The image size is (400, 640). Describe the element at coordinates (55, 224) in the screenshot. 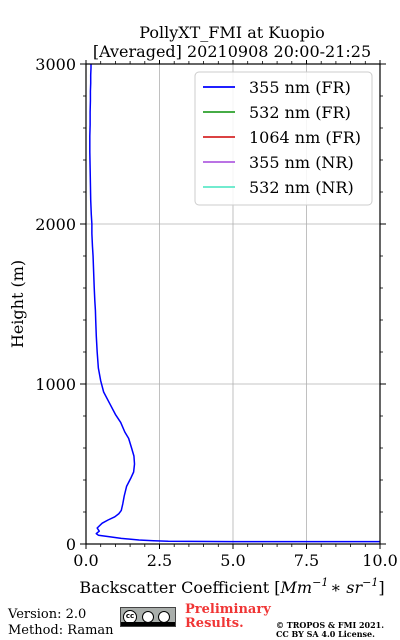

I see `y-tick-label: 2000` at that location.